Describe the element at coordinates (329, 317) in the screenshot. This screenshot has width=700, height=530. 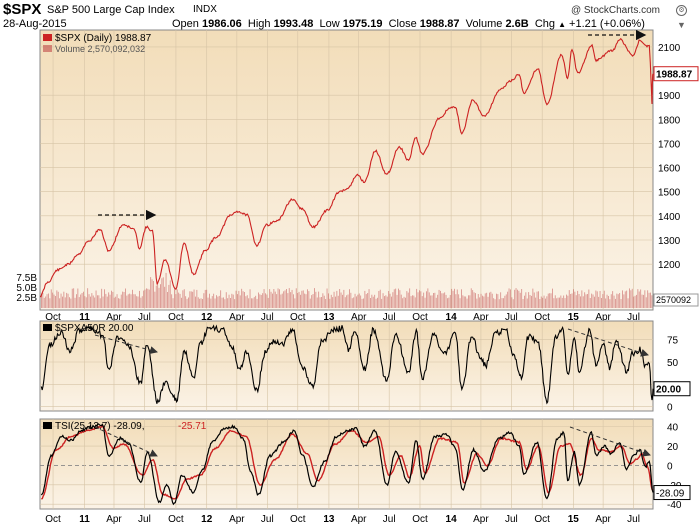
I see `x-tick-label: 13` at that location.